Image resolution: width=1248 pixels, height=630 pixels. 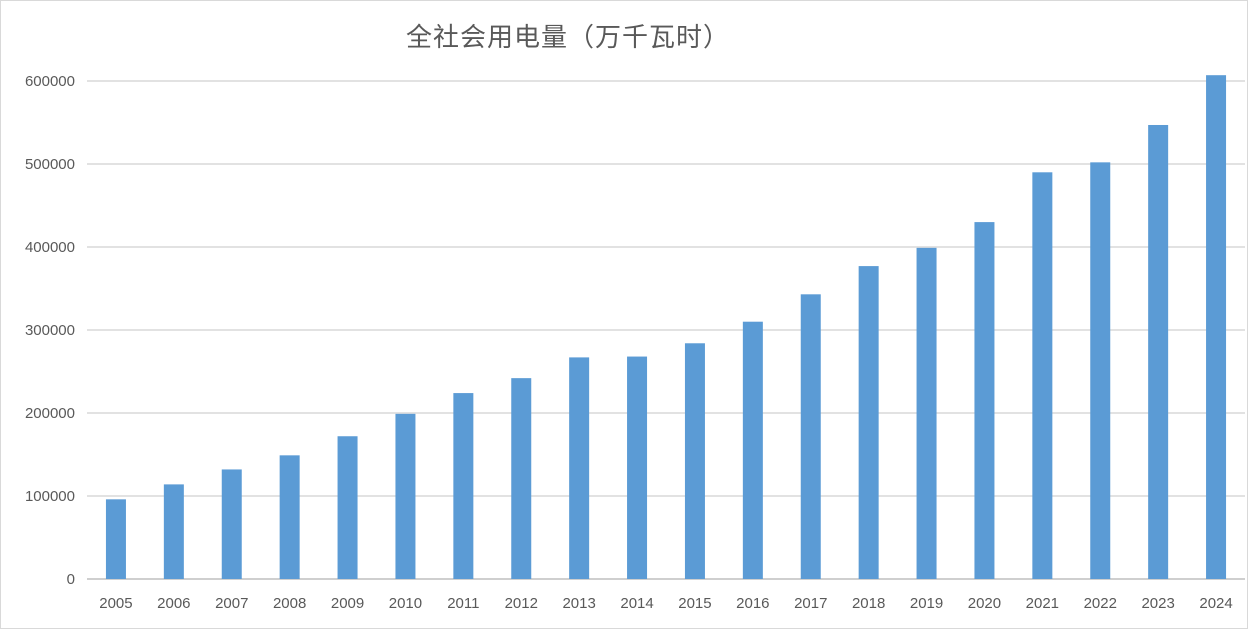 I want to click on x-tick-label: 2006, so click(x=173, y=603).